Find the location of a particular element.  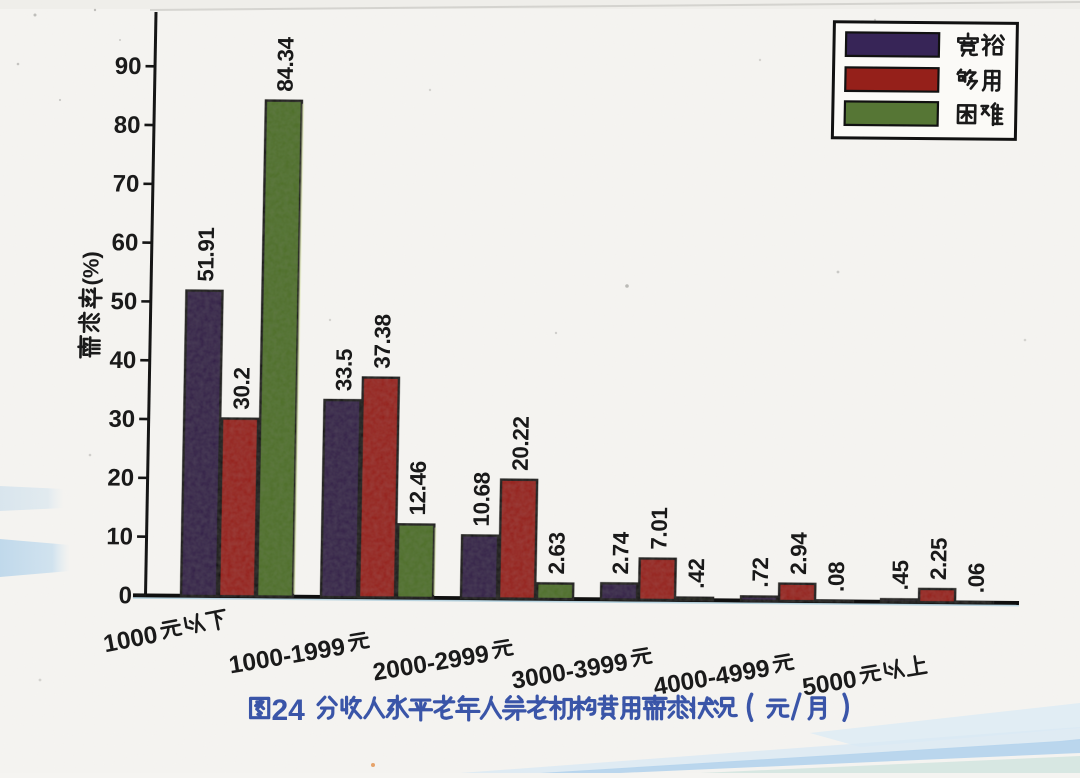

svg-text: 2.94 is located at coordinates (799, 553).